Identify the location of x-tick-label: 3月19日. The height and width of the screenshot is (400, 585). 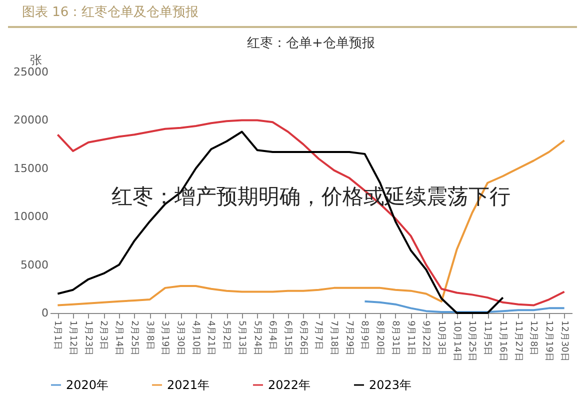
(165, 338).